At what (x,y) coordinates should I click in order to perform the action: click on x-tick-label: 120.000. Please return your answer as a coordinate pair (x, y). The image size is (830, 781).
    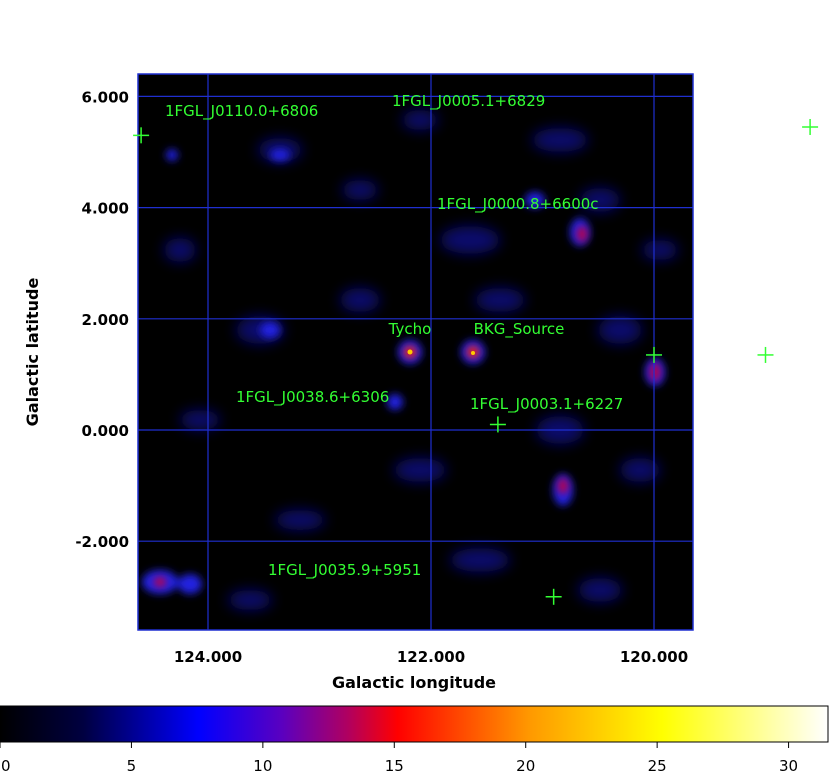
    Looking at the image, I should click on (654, 657).